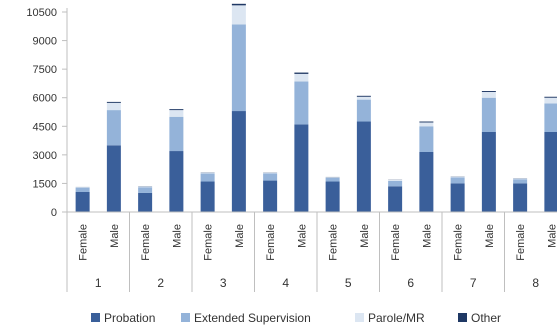  Describe the element at coordinates (285, 283) in the screenshot. I see `x-group-label: 4` at that location.